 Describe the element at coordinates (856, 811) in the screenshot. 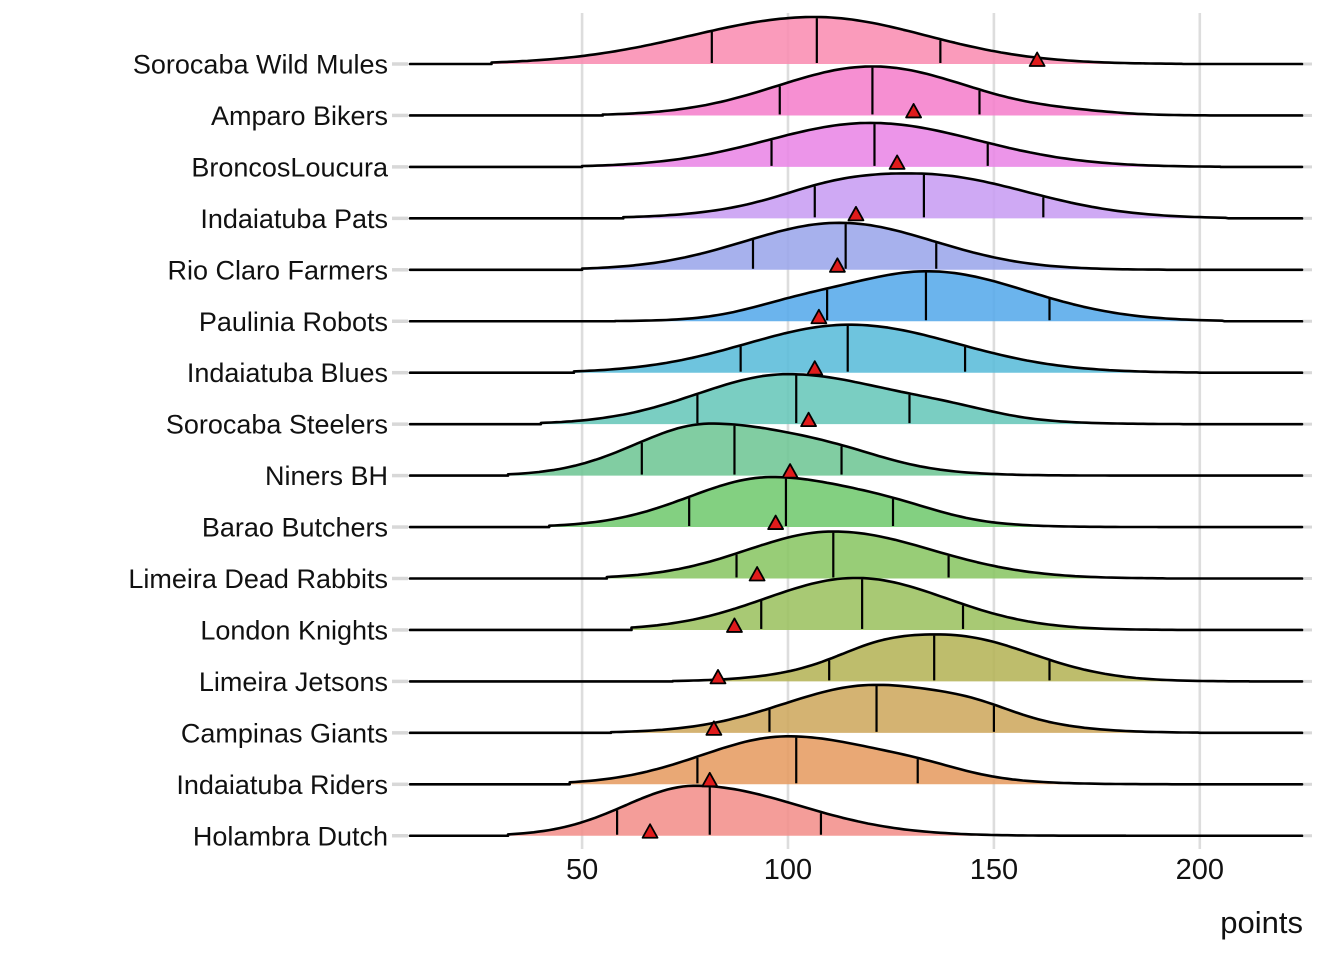

I see `density-curve-holambra-dutch` at that location.